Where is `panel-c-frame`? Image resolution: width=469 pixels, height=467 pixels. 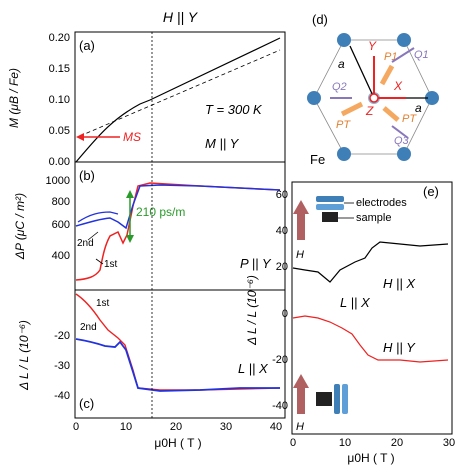
panel-c-frame is located at coordinates (180, 354).